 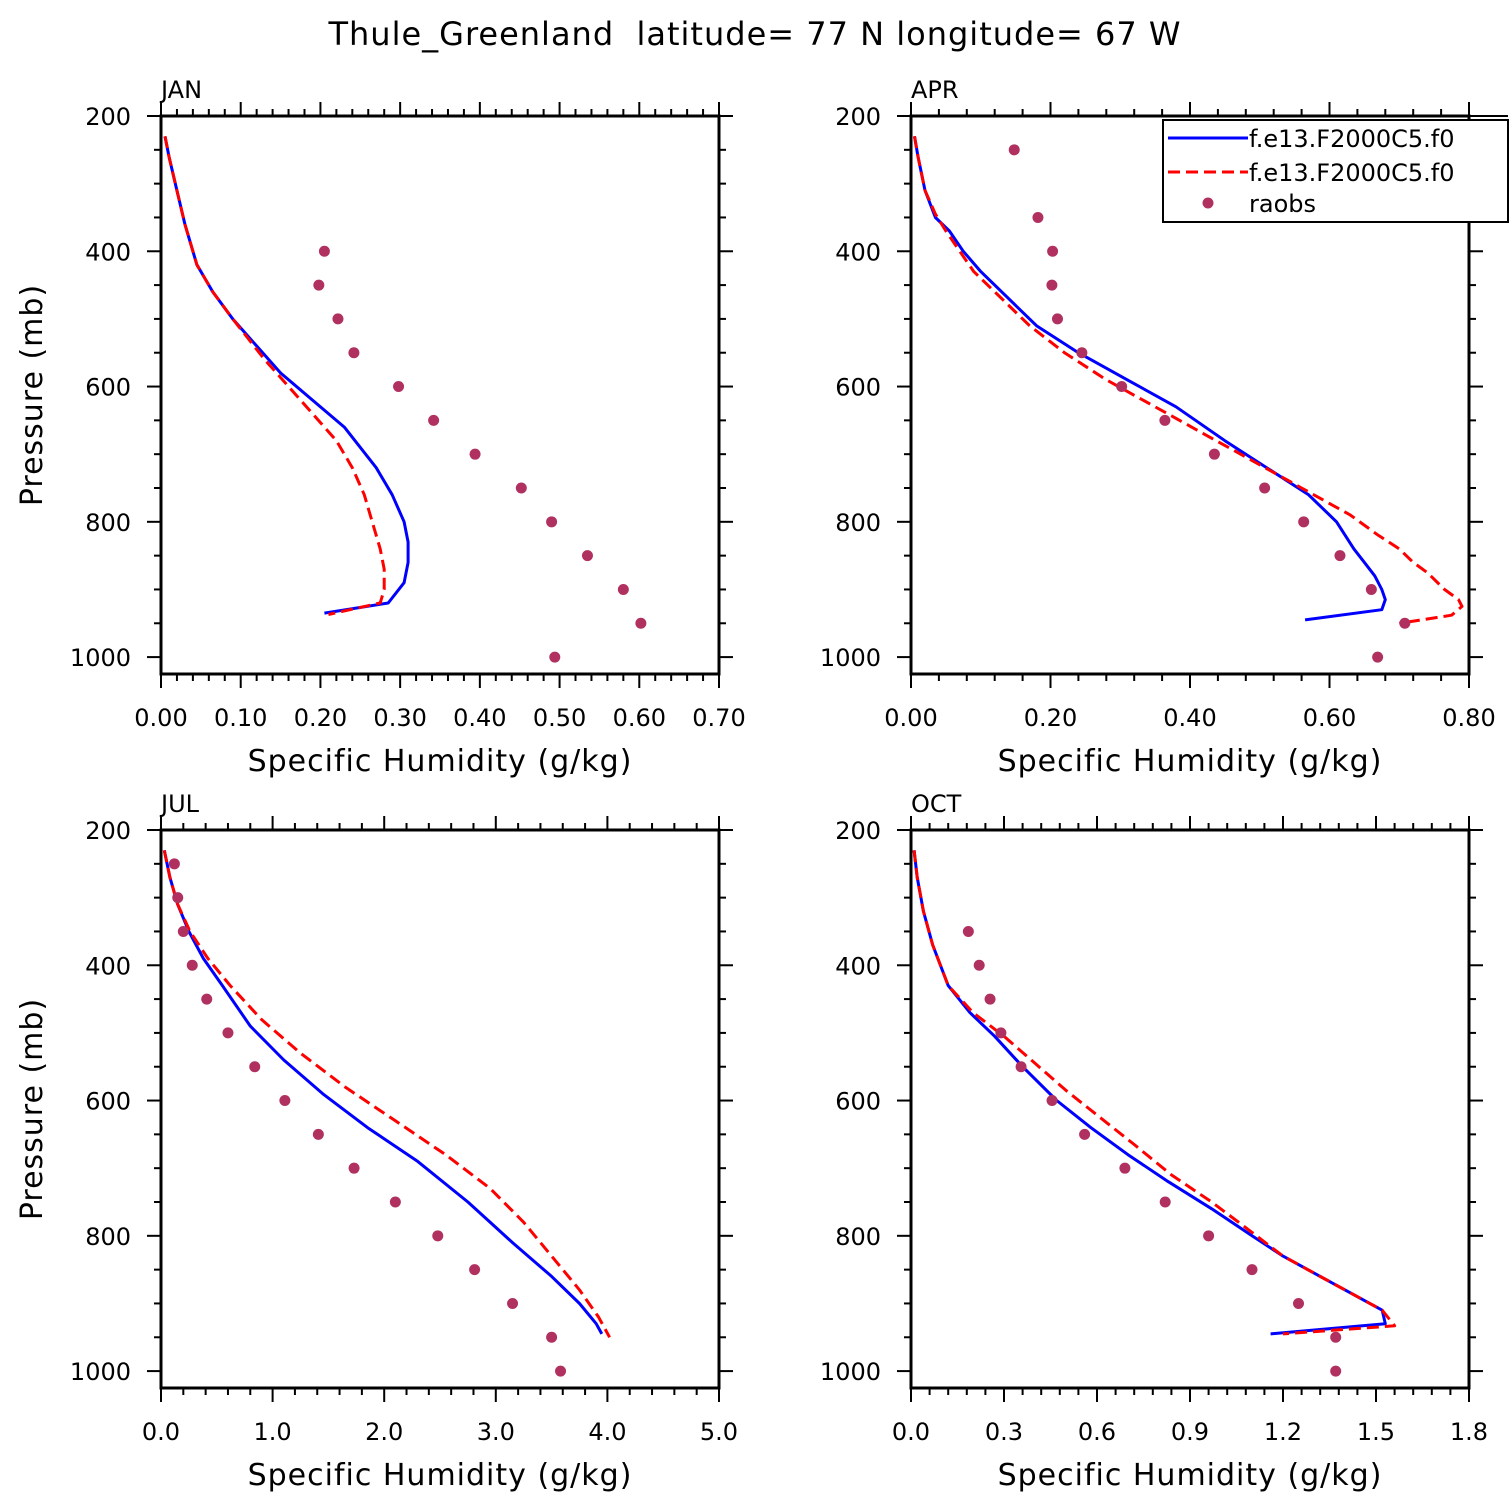 What do you see at coordinates (320, 718) in the screenshot?
I see `x-tick-label-jan: 0.20` at bounding box center [320, 718].